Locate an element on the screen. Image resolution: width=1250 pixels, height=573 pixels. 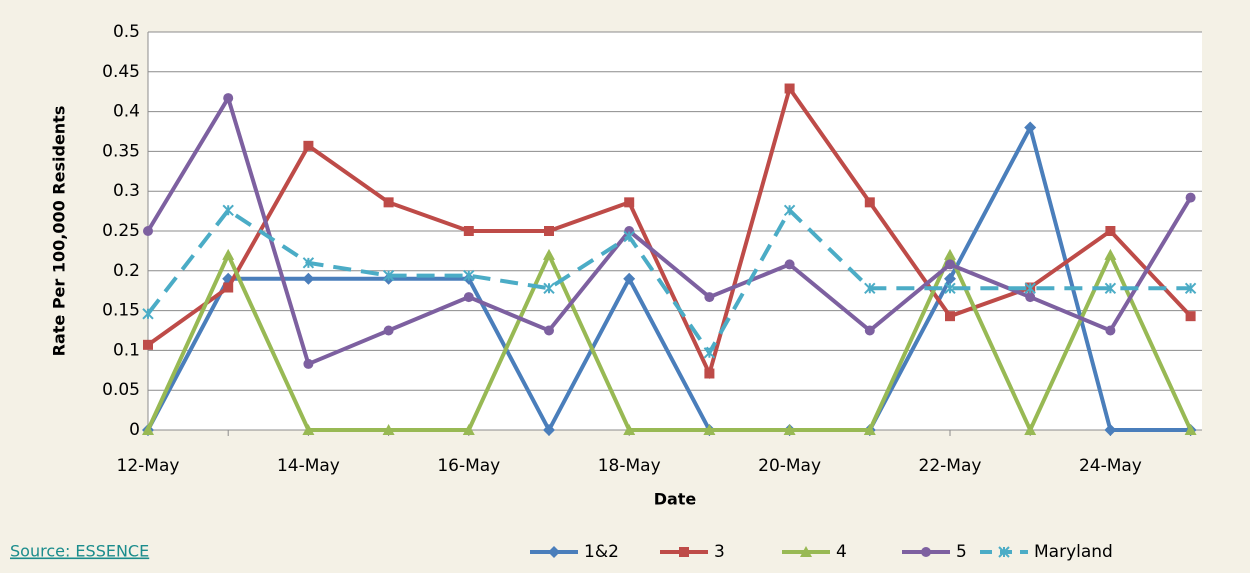
legend-label: 3 is located at coordinates (719, 552).